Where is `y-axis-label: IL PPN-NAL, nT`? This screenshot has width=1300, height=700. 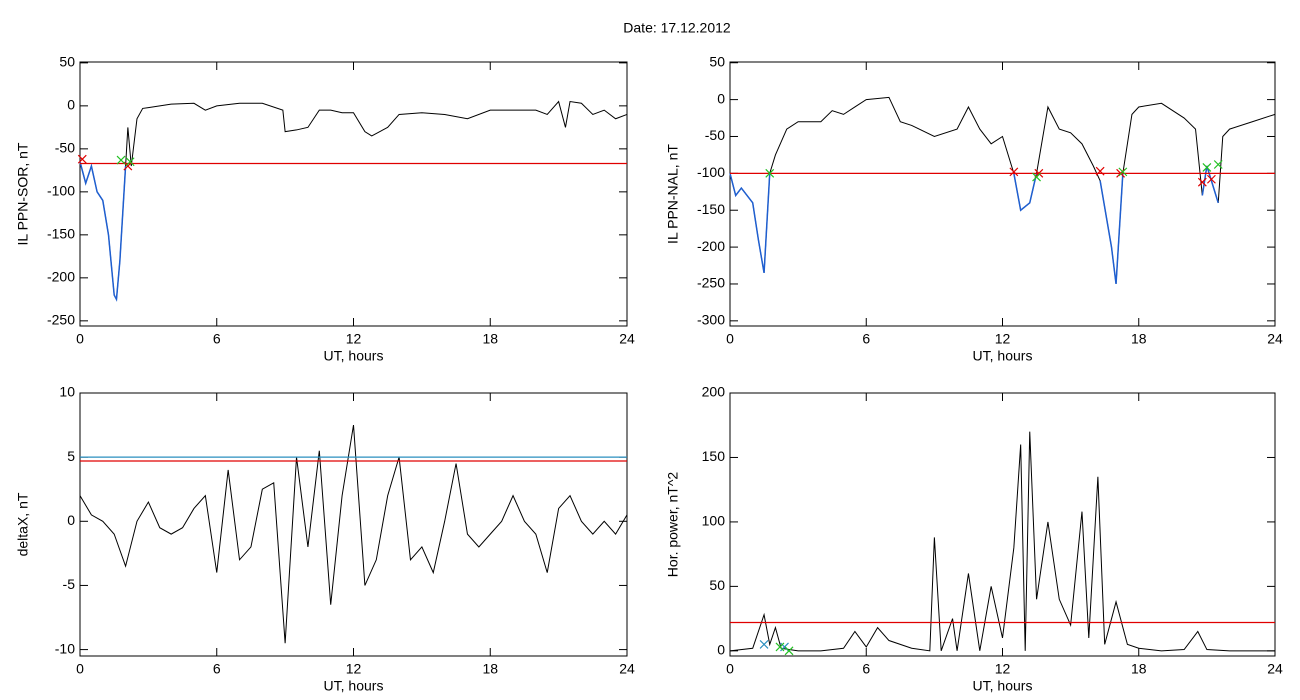 y-axis-label: IL PPN-NAL, nT is located at coordinates (673, 194).